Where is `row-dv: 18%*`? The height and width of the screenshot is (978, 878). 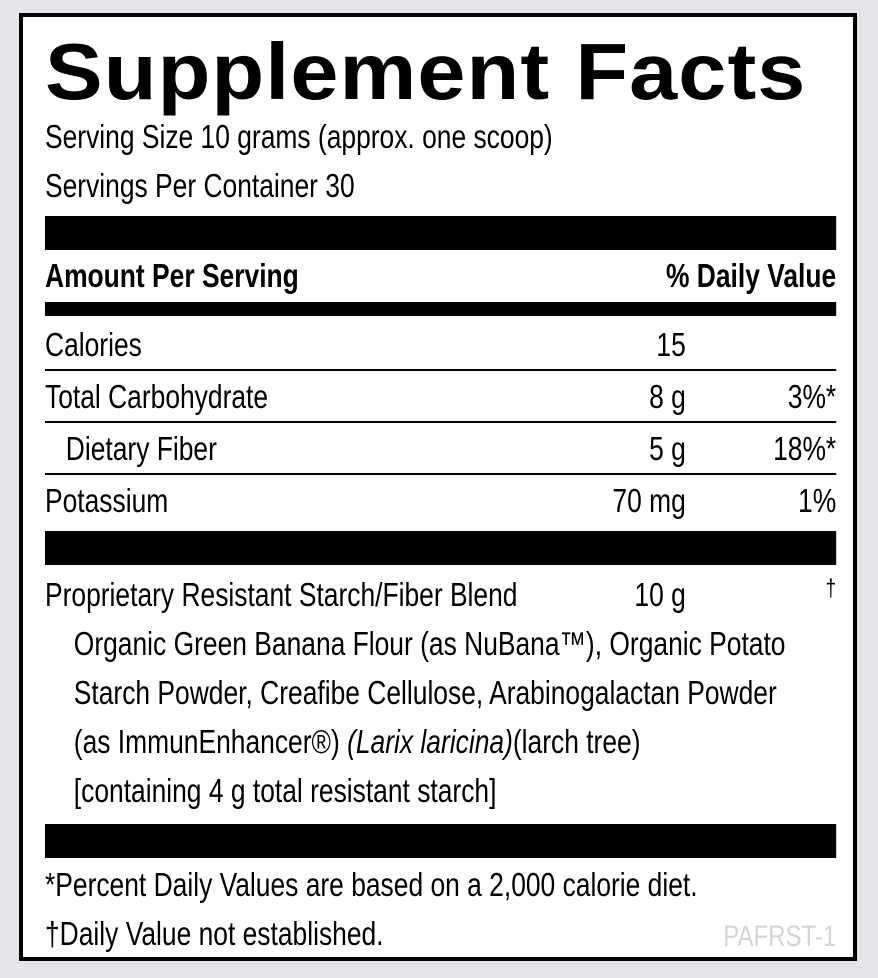
row-dv: 18%* is located at coordinates (805, 448).